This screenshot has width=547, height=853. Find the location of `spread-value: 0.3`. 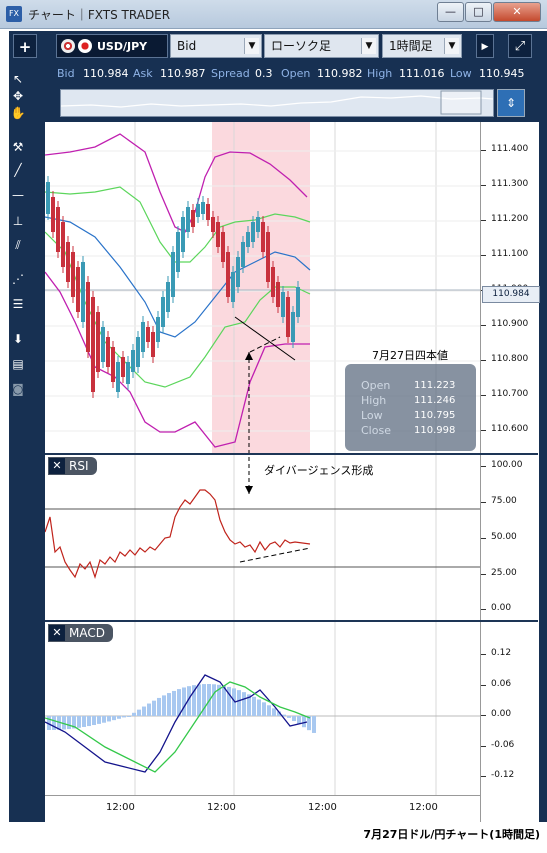

spread-value: 0.3 is located at coordinates (264, 73).